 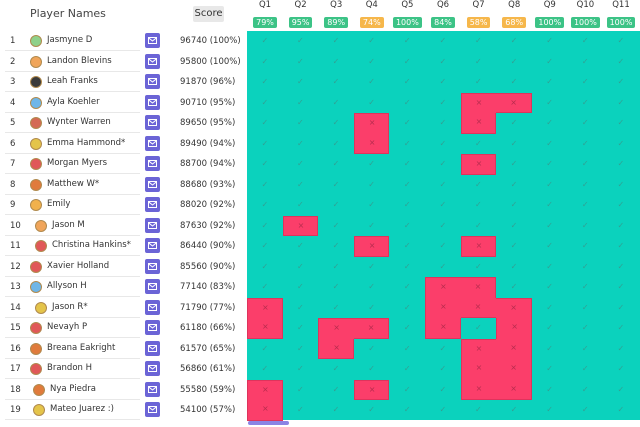 What do you see at coordinates (123, 205) in the screenshot?
I see `player-row: 9 Emily 88020 (92%)` at bounding box center [123, 205].